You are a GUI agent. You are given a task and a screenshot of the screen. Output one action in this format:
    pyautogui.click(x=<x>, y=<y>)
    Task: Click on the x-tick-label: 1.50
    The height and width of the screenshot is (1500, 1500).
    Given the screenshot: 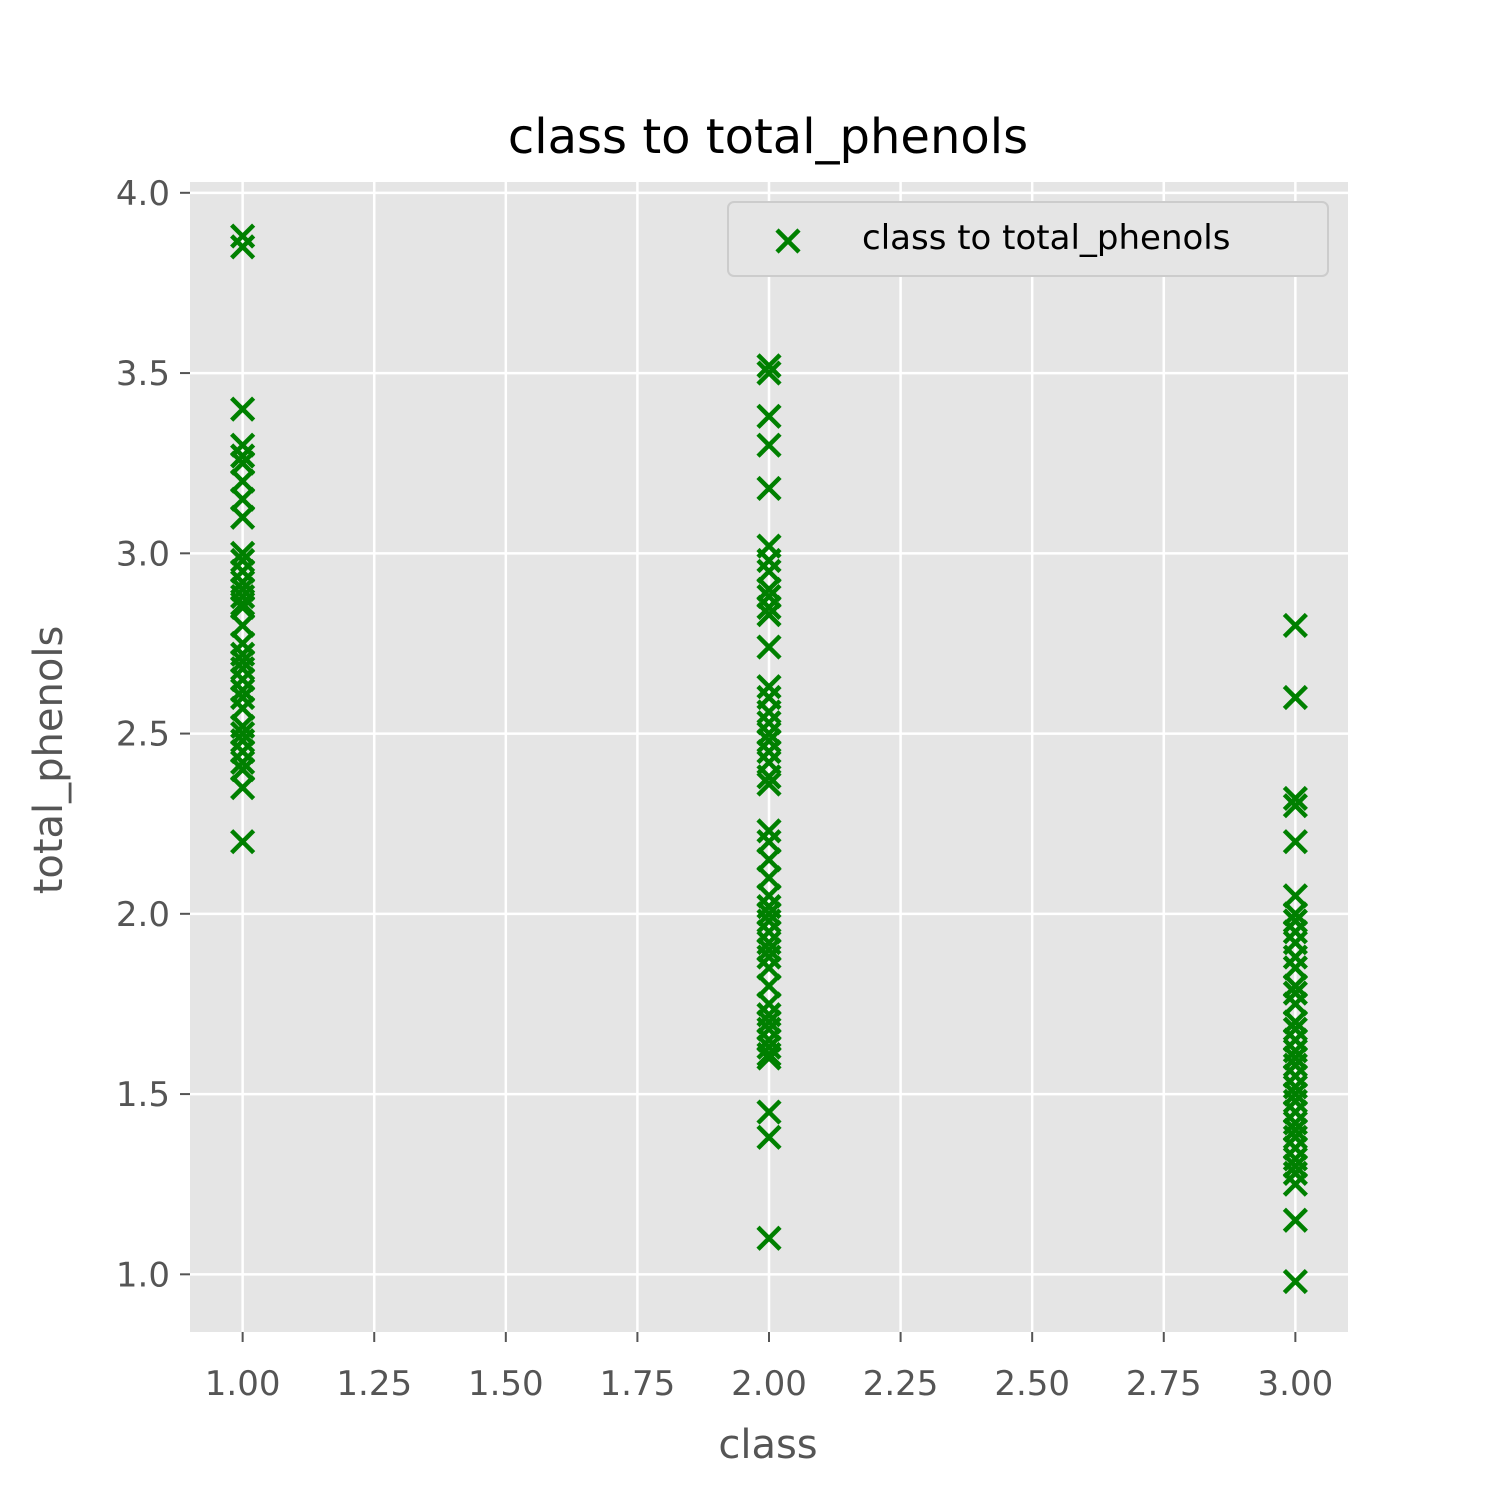 What is the action you would take?
    pyautogui.click(x=506, y=1384)
    